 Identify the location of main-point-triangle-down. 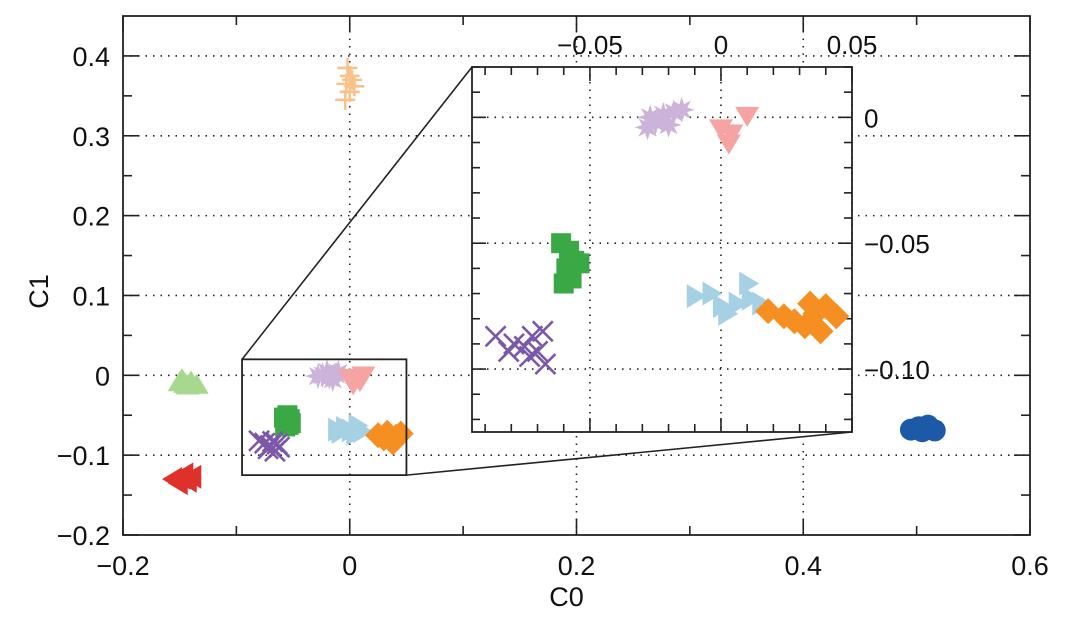
(359, 382).